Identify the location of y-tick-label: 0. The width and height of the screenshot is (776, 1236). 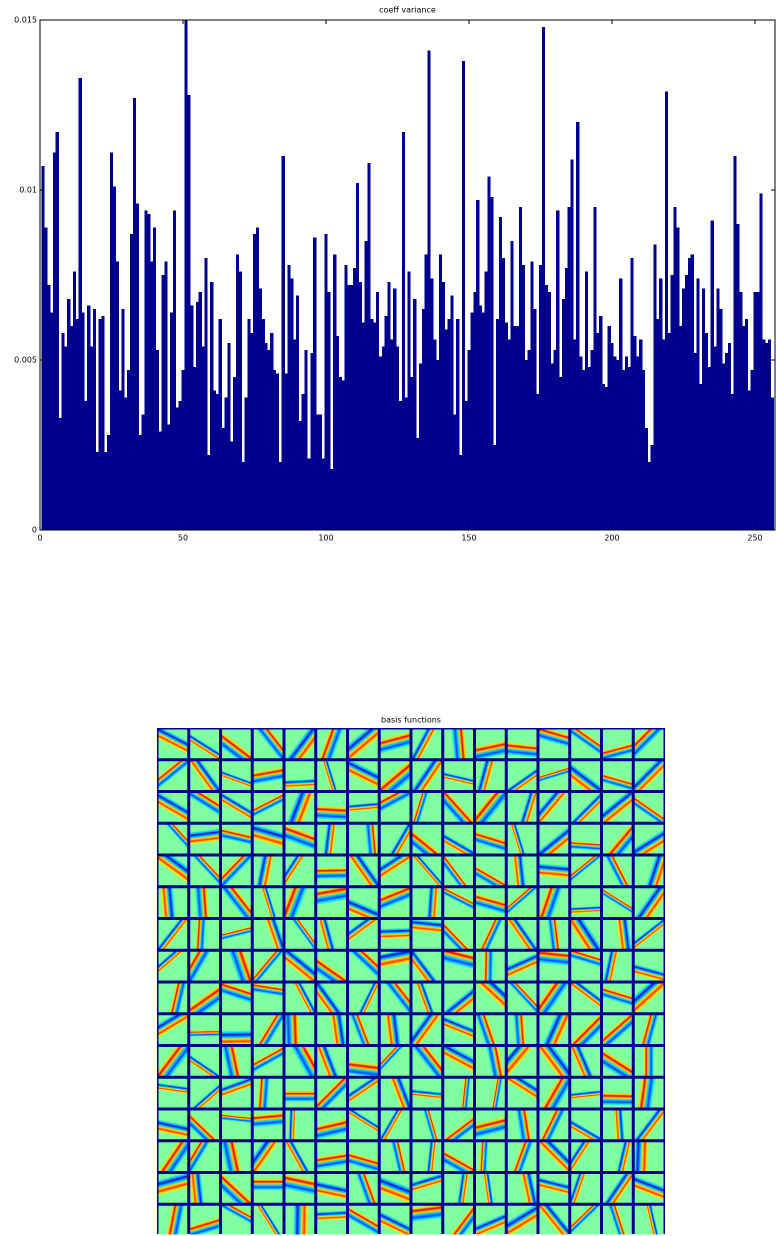
(34, 530).